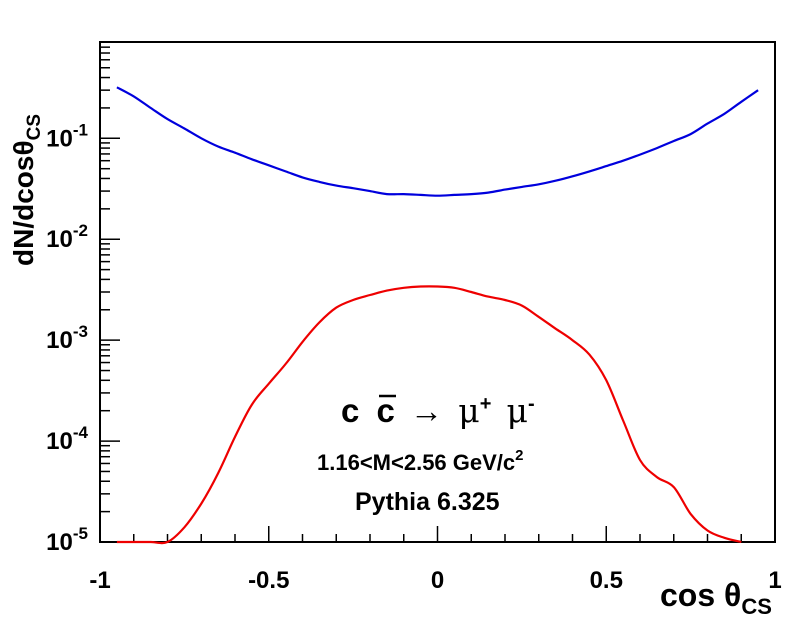  Describe the element at coordinates (517, 410) in the screenshot. I see `annot-mu2: μ` at that location.